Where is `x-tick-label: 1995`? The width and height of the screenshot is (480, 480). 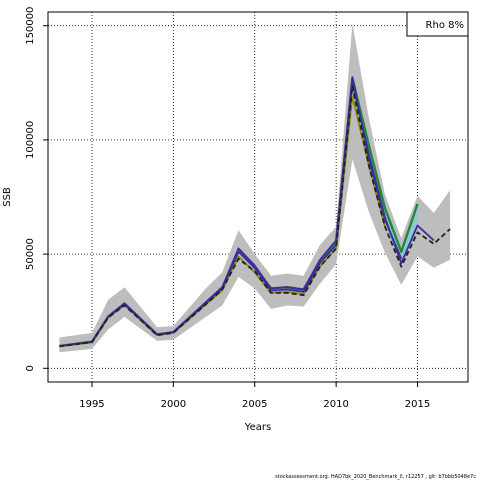
x-tick-label: 1995 is located at coordinates (91, 404).